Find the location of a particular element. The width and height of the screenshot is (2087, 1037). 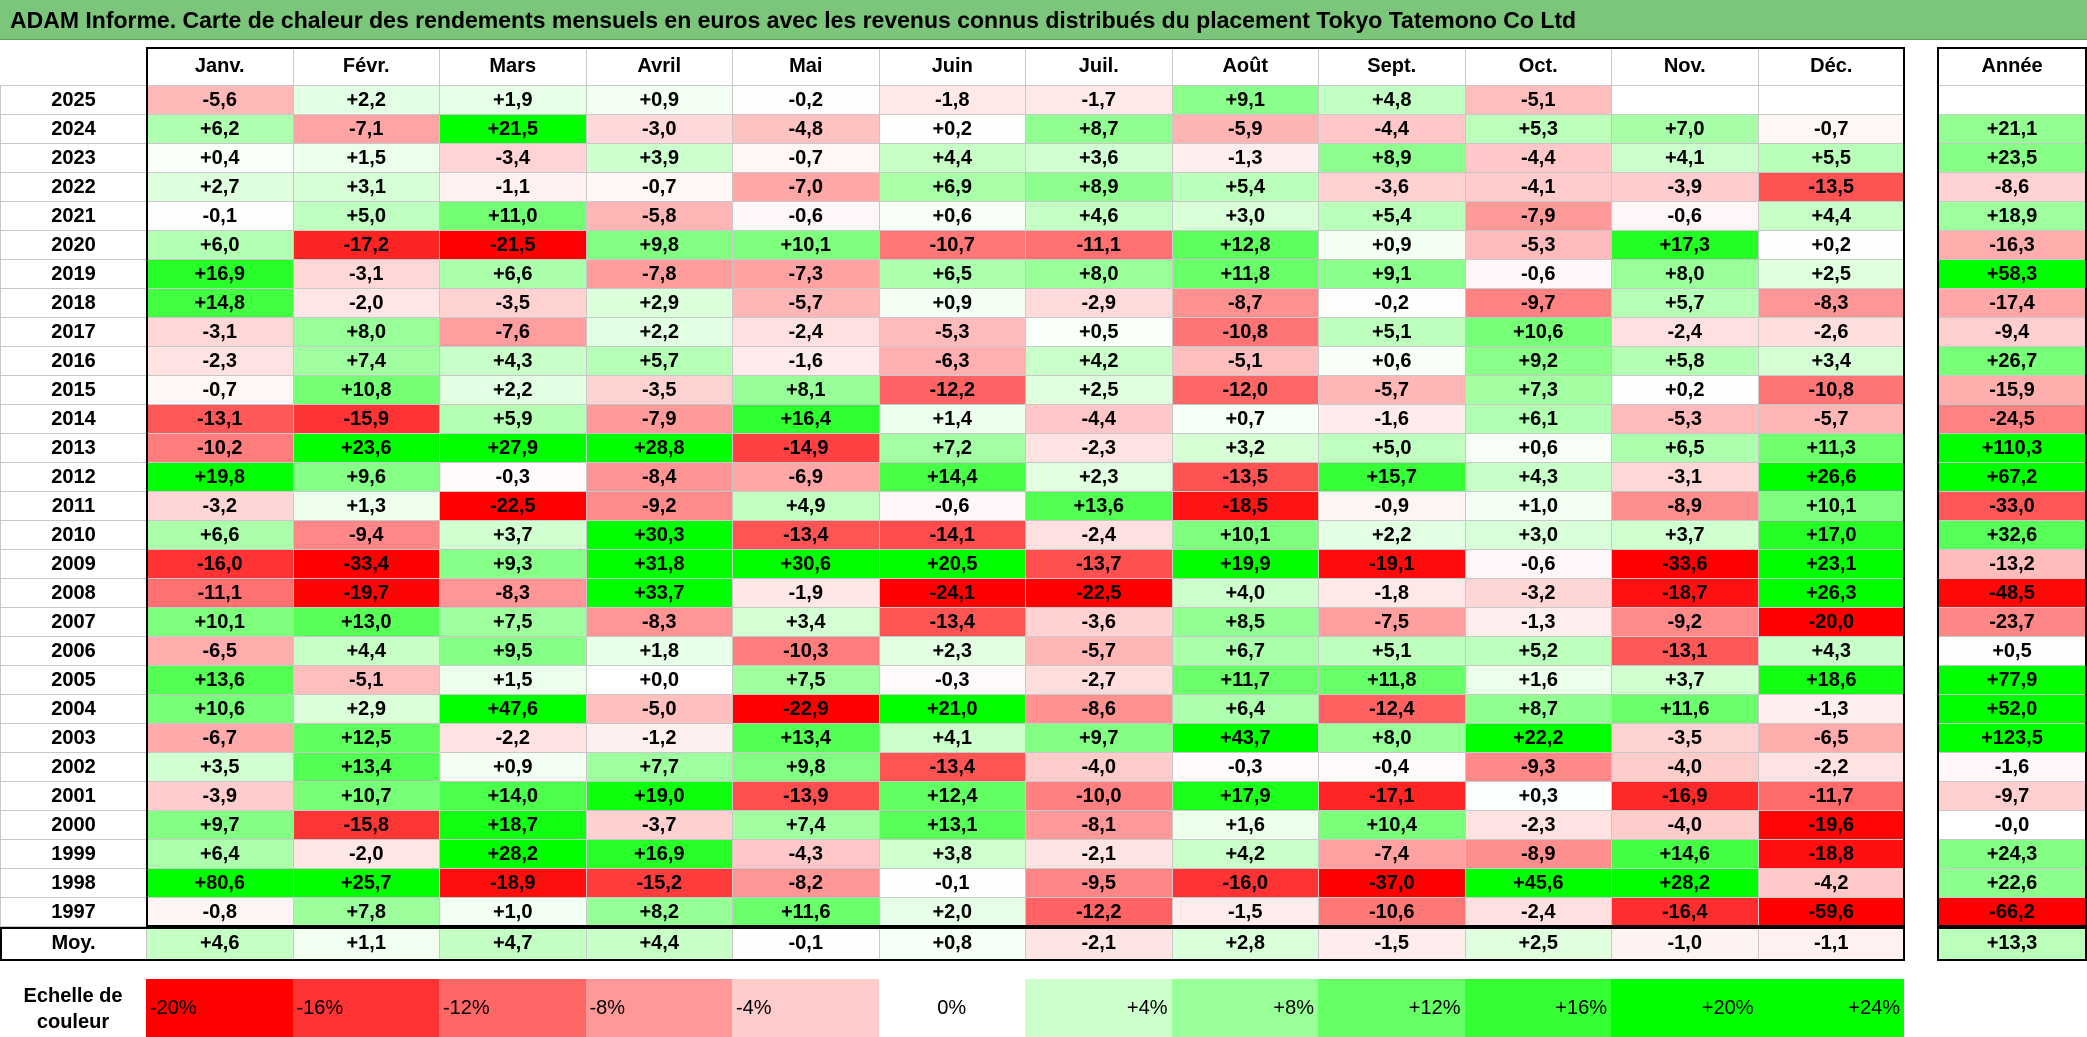

heatmap-cell: -10,6 is located at coordinates (1392, 912).